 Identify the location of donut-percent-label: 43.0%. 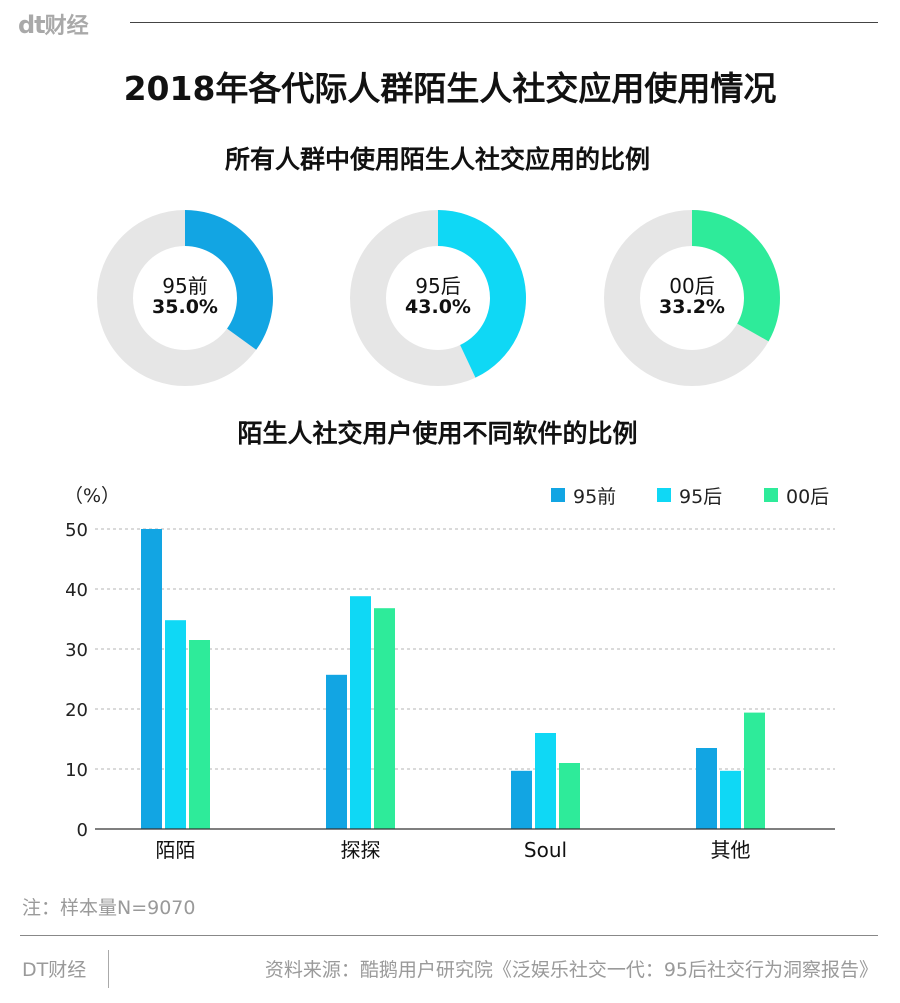
(438, 307).